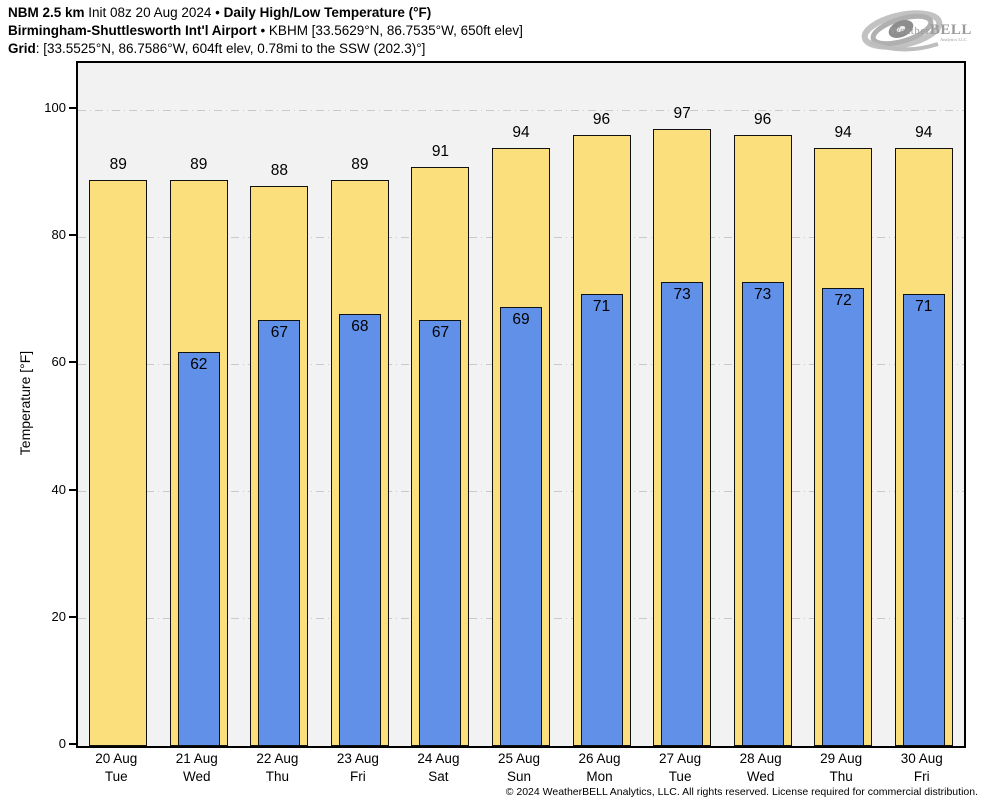 This screenshot has width=984, height=808. What do you see at coordinates (197, 768) in the screenshot?
I see `x-tick-label: 21 Aug Wed` at bounding box center [197, 768].